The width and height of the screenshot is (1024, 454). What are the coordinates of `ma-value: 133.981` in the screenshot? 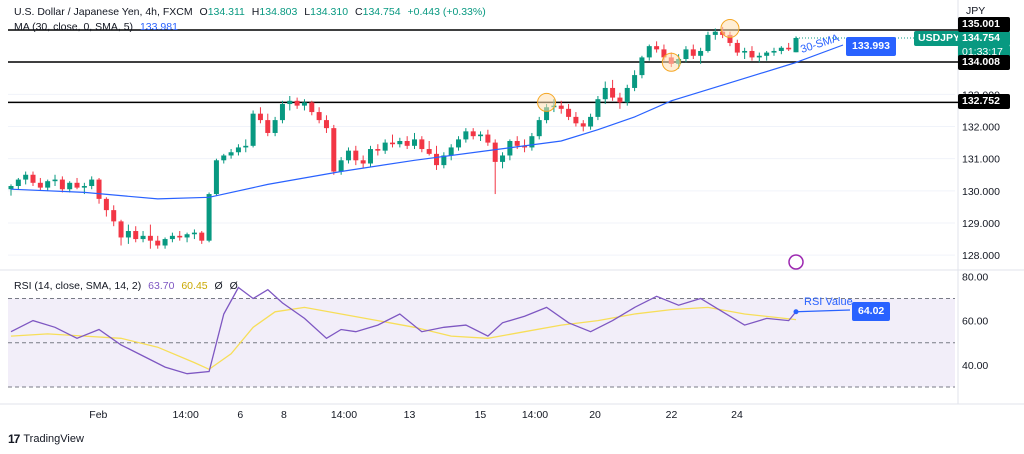 It's located at (158, 27).